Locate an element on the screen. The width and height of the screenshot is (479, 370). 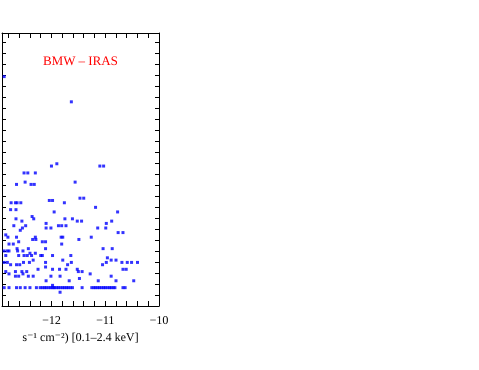
x-axis-title: s⁻¹ cm⁻²) [0.1–2.4 keV] is located at coordinates (80, 337).